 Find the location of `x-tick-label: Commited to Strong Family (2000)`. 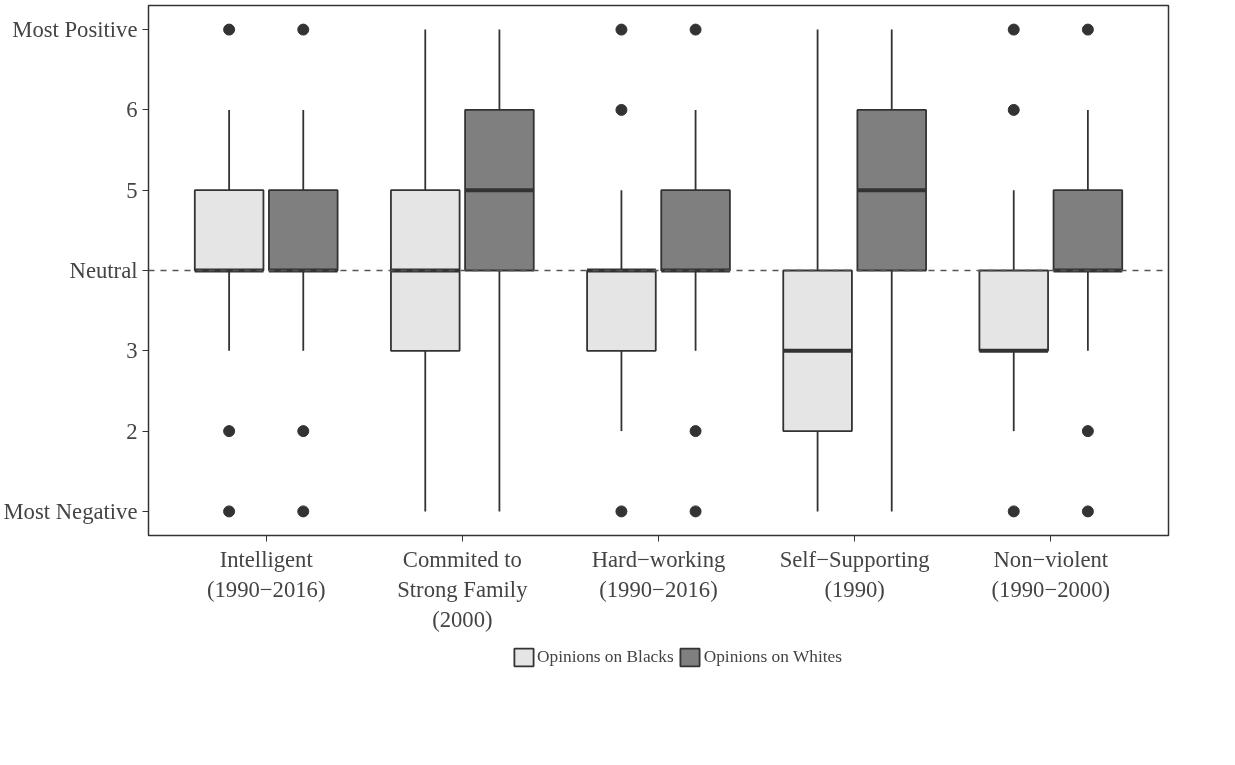

x-tick-label: Commited to Strong Family (2000) is located at coordinates (463, 589).